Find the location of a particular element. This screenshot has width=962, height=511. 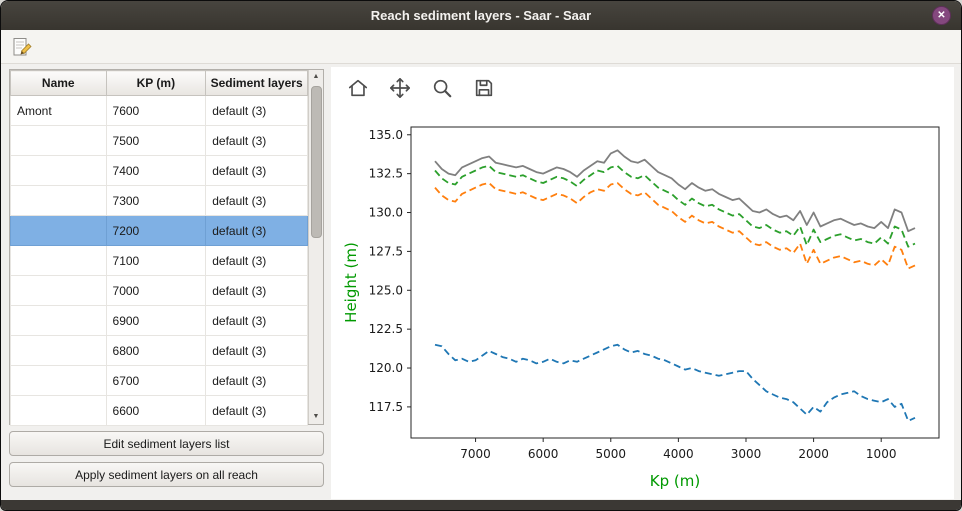

table-header-row: Name KP (m) Sediment layers is located at coordinates (159, 83).